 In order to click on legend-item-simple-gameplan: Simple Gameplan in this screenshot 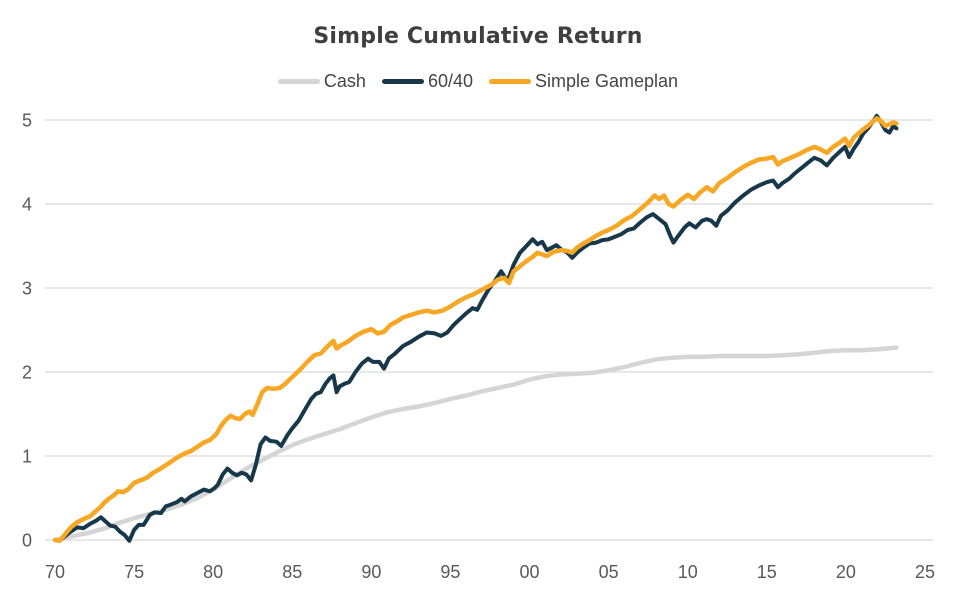, I will do `click(583, 81)`.